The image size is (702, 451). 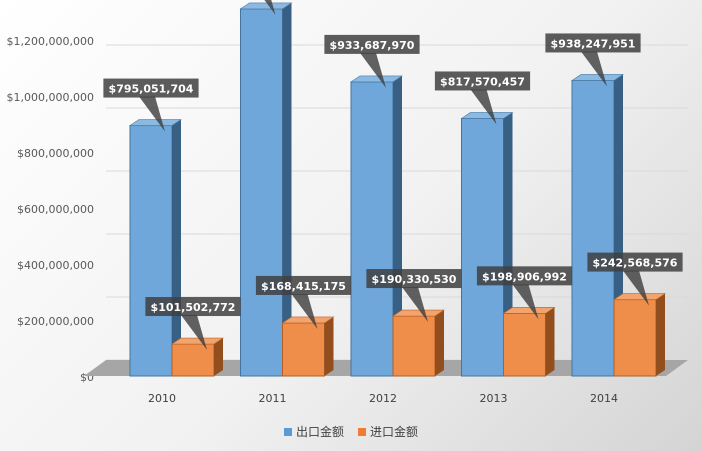 I want to click on legend-item-import: 进口金额, so click(x=388, y=431).